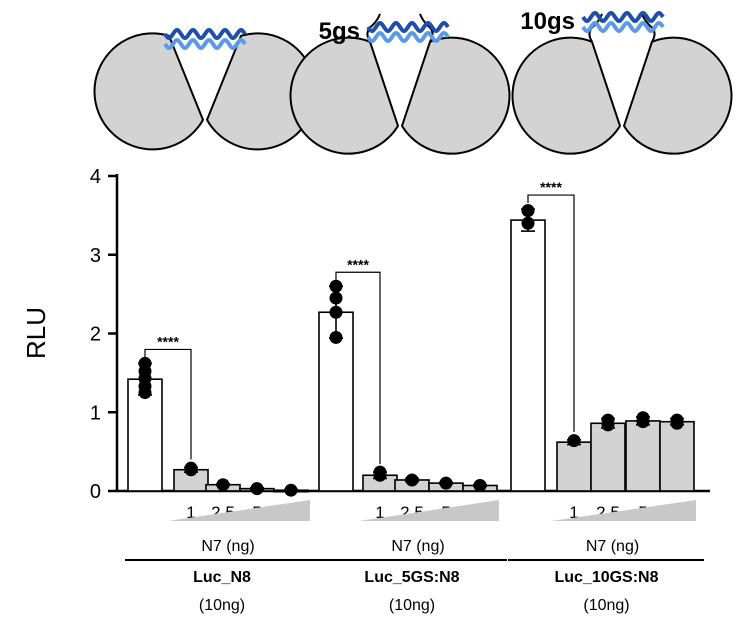  What do you see at coordinates (95, 335) in the screenshot?
I see `y-tick-label: 2` at bounding box center [95, 335].